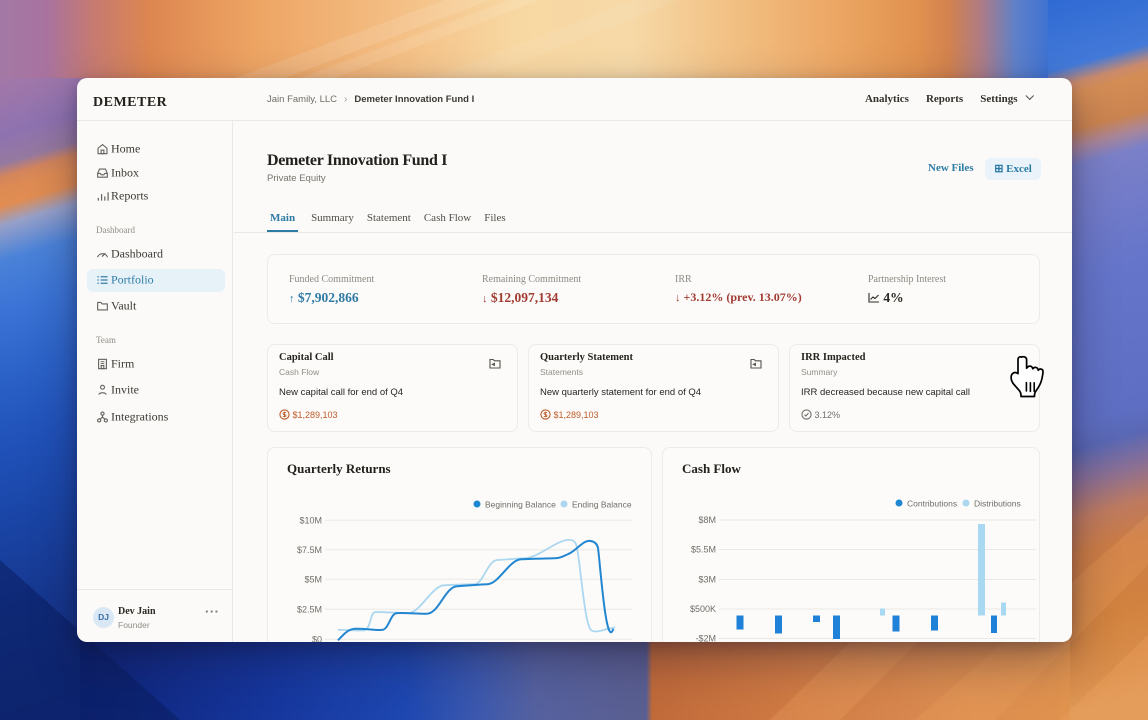  What do you see at coordinates (309, 609) in the screenshot?
I see `svg-text: $2.5M` at bounding box center [309, 609].